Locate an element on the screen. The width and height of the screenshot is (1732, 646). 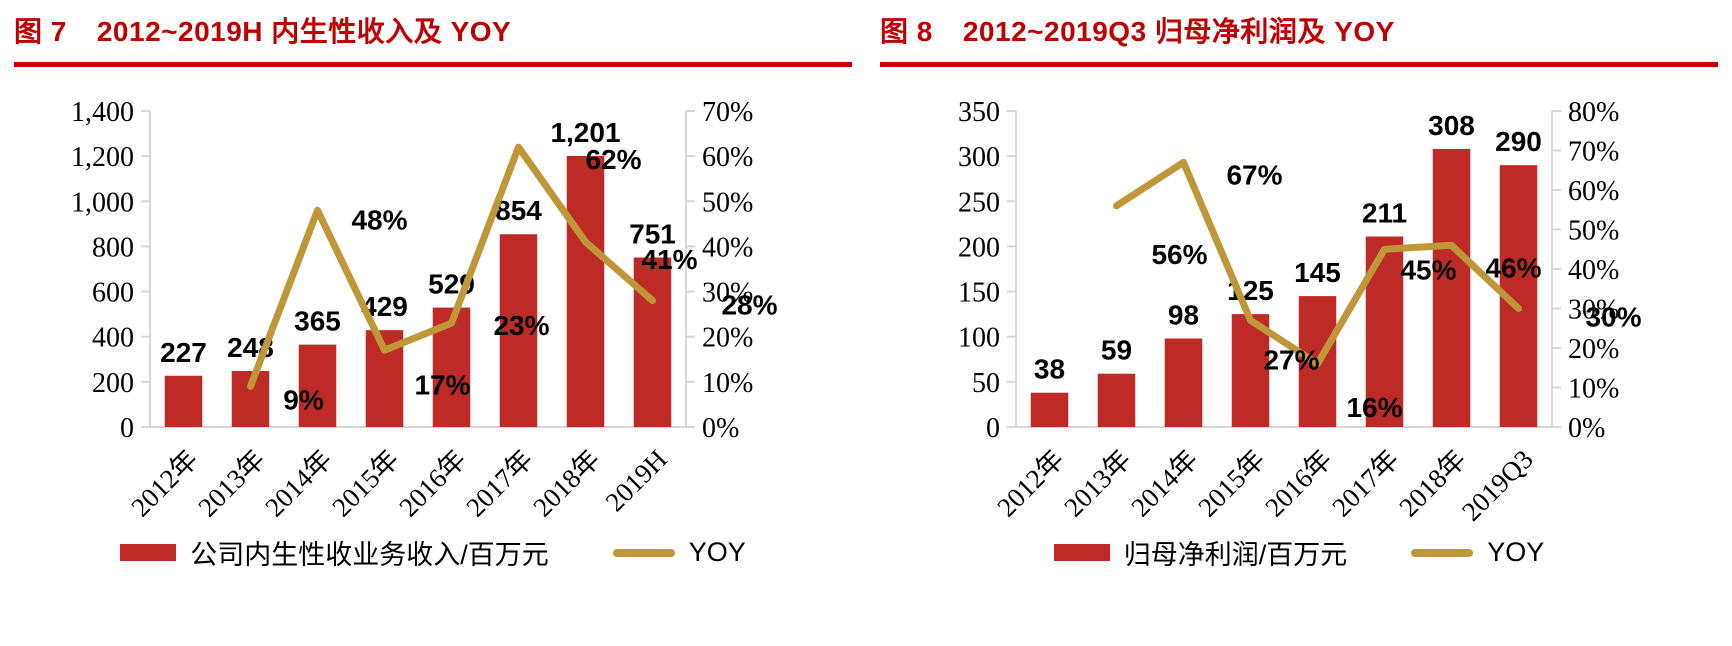
svg-text: 211 is located at coordinates (1384, 212).